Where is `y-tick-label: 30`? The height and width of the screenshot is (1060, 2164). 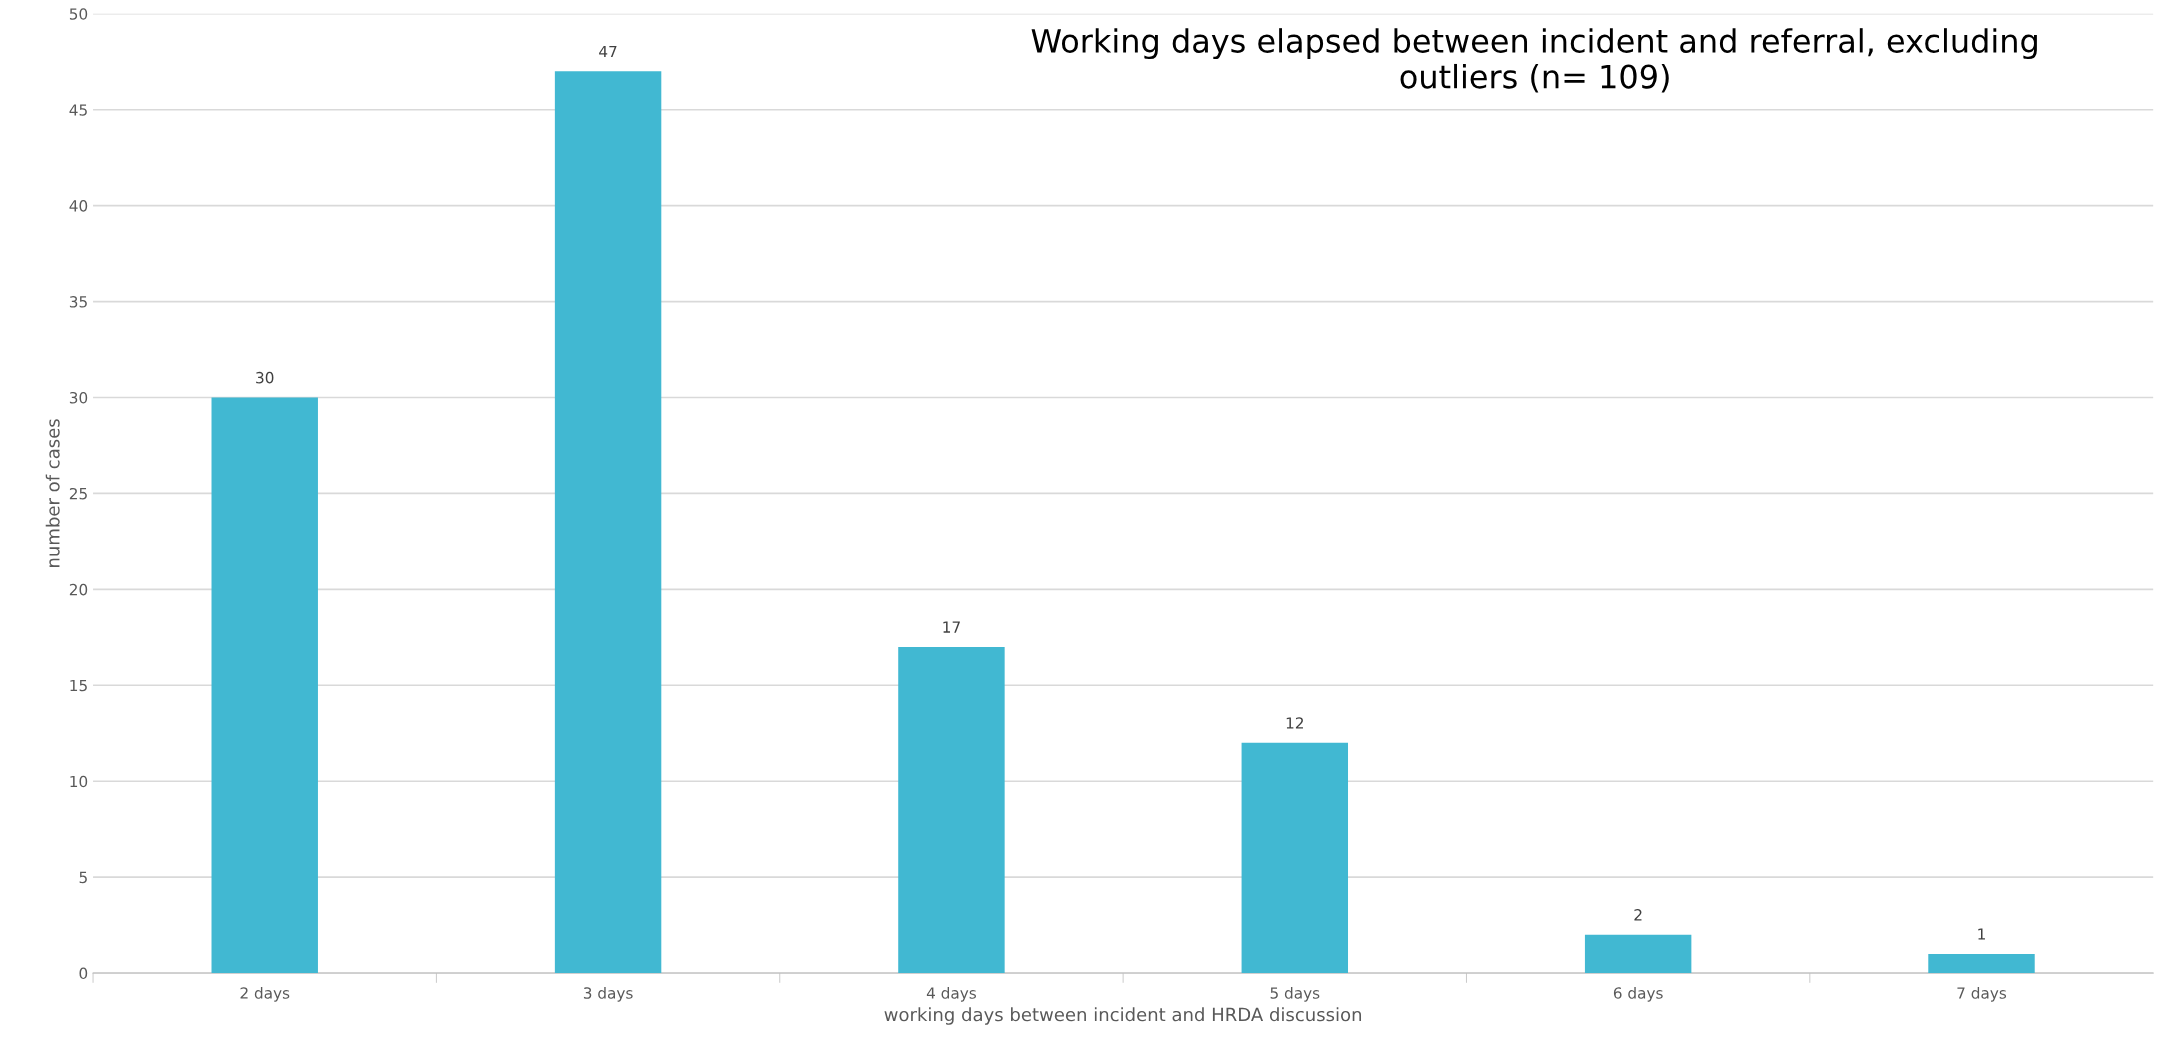
y-tick-label: 30 is located at coordinates (78, 397).